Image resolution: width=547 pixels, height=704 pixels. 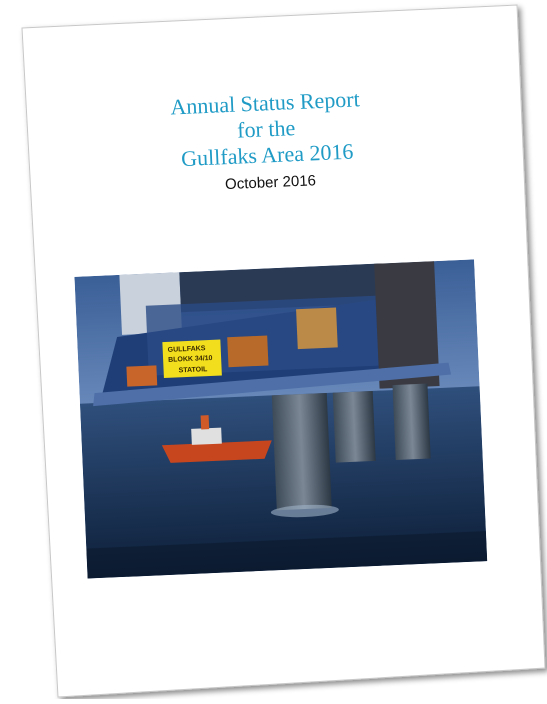 What do you see at coordinates (266, 129) in the screenshot?
I see `title-line: for the` at bounding box center [266, 129].